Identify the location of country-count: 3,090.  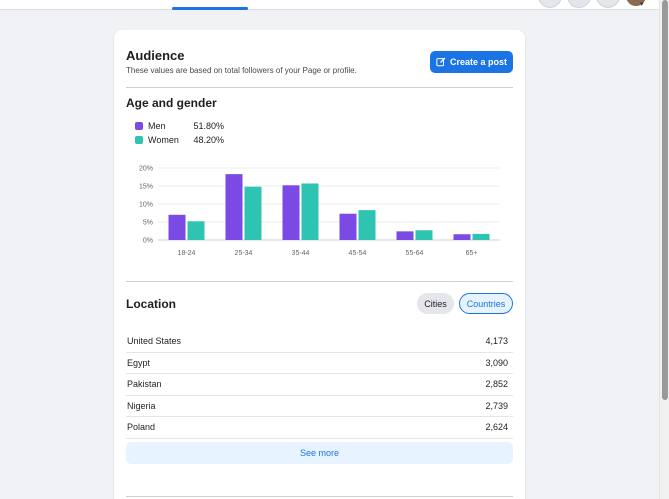
(496, 362).